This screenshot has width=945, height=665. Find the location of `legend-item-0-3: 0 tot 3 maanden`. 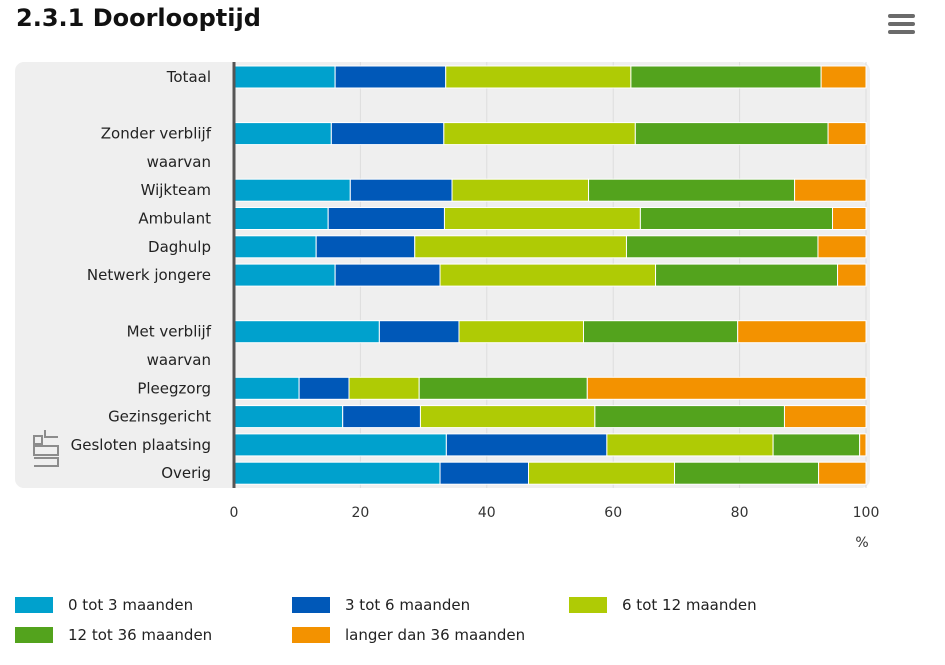

legend-item-0-3: 0 tot 3 maanden is located at coordinates (104, 605).